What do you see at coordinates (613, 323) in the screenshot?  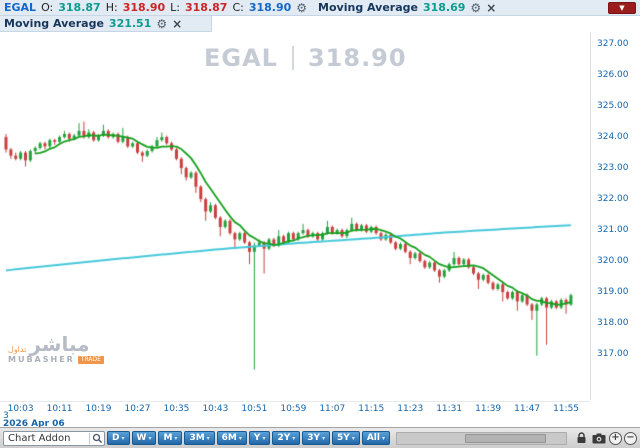 I see `price-axis-label: 318.00` at bounding box center [613, 323].